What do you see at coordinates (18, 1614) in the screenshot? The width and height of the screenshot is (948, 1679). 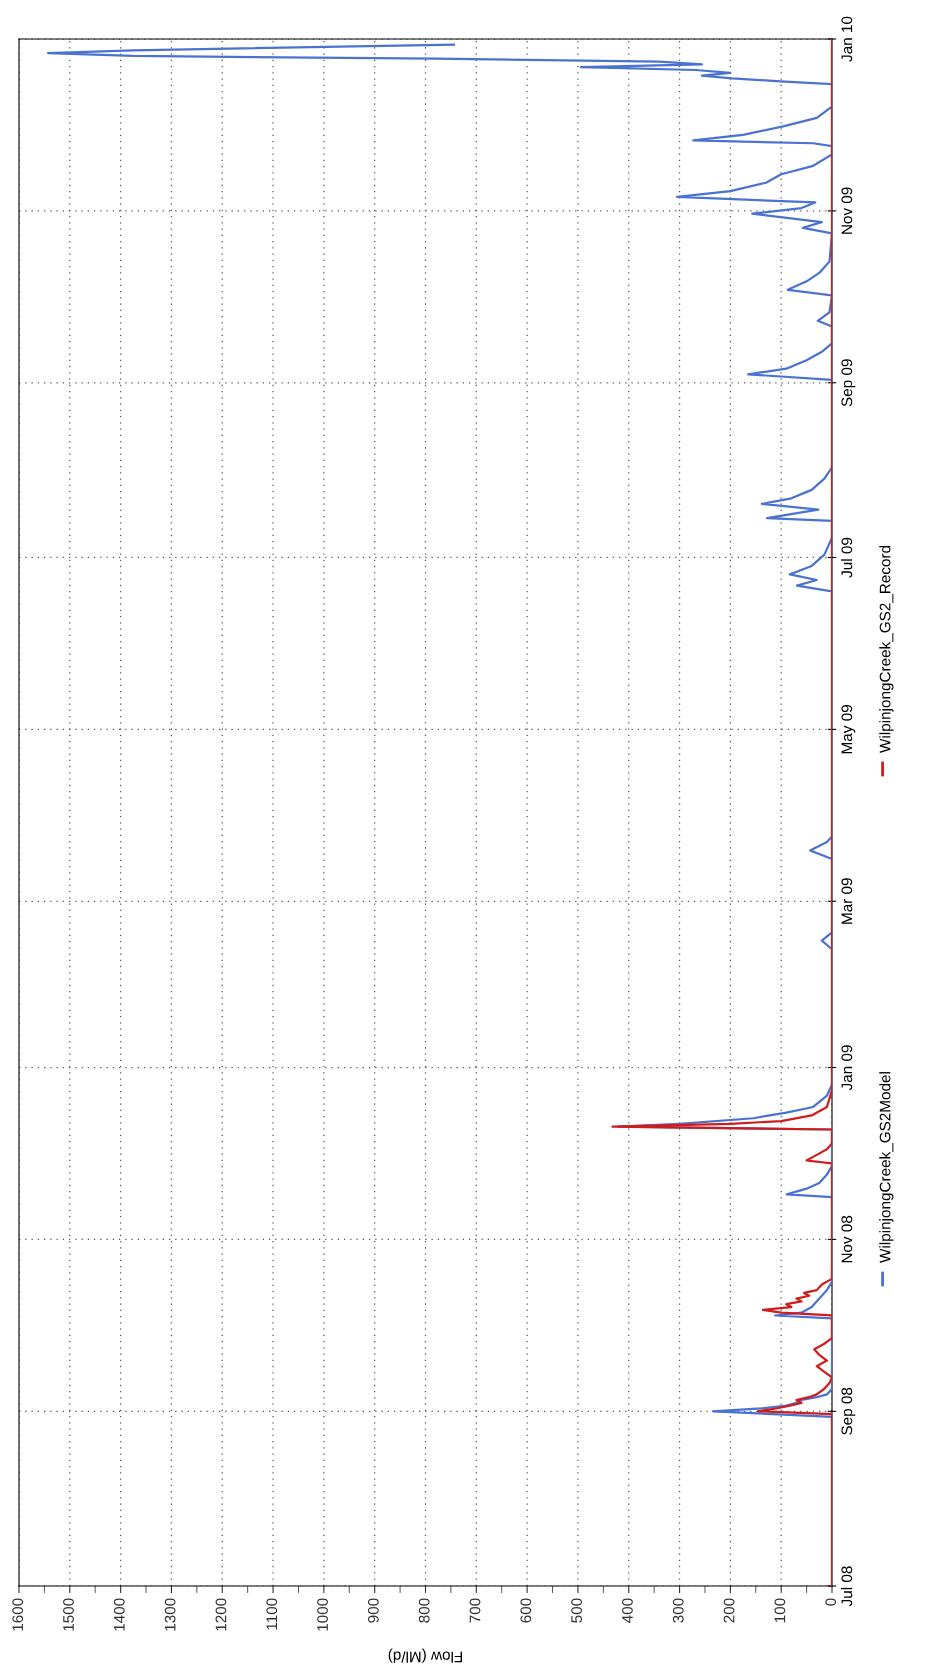 I see `x-tick-label: 1600` at bounding box center [18, 1614].